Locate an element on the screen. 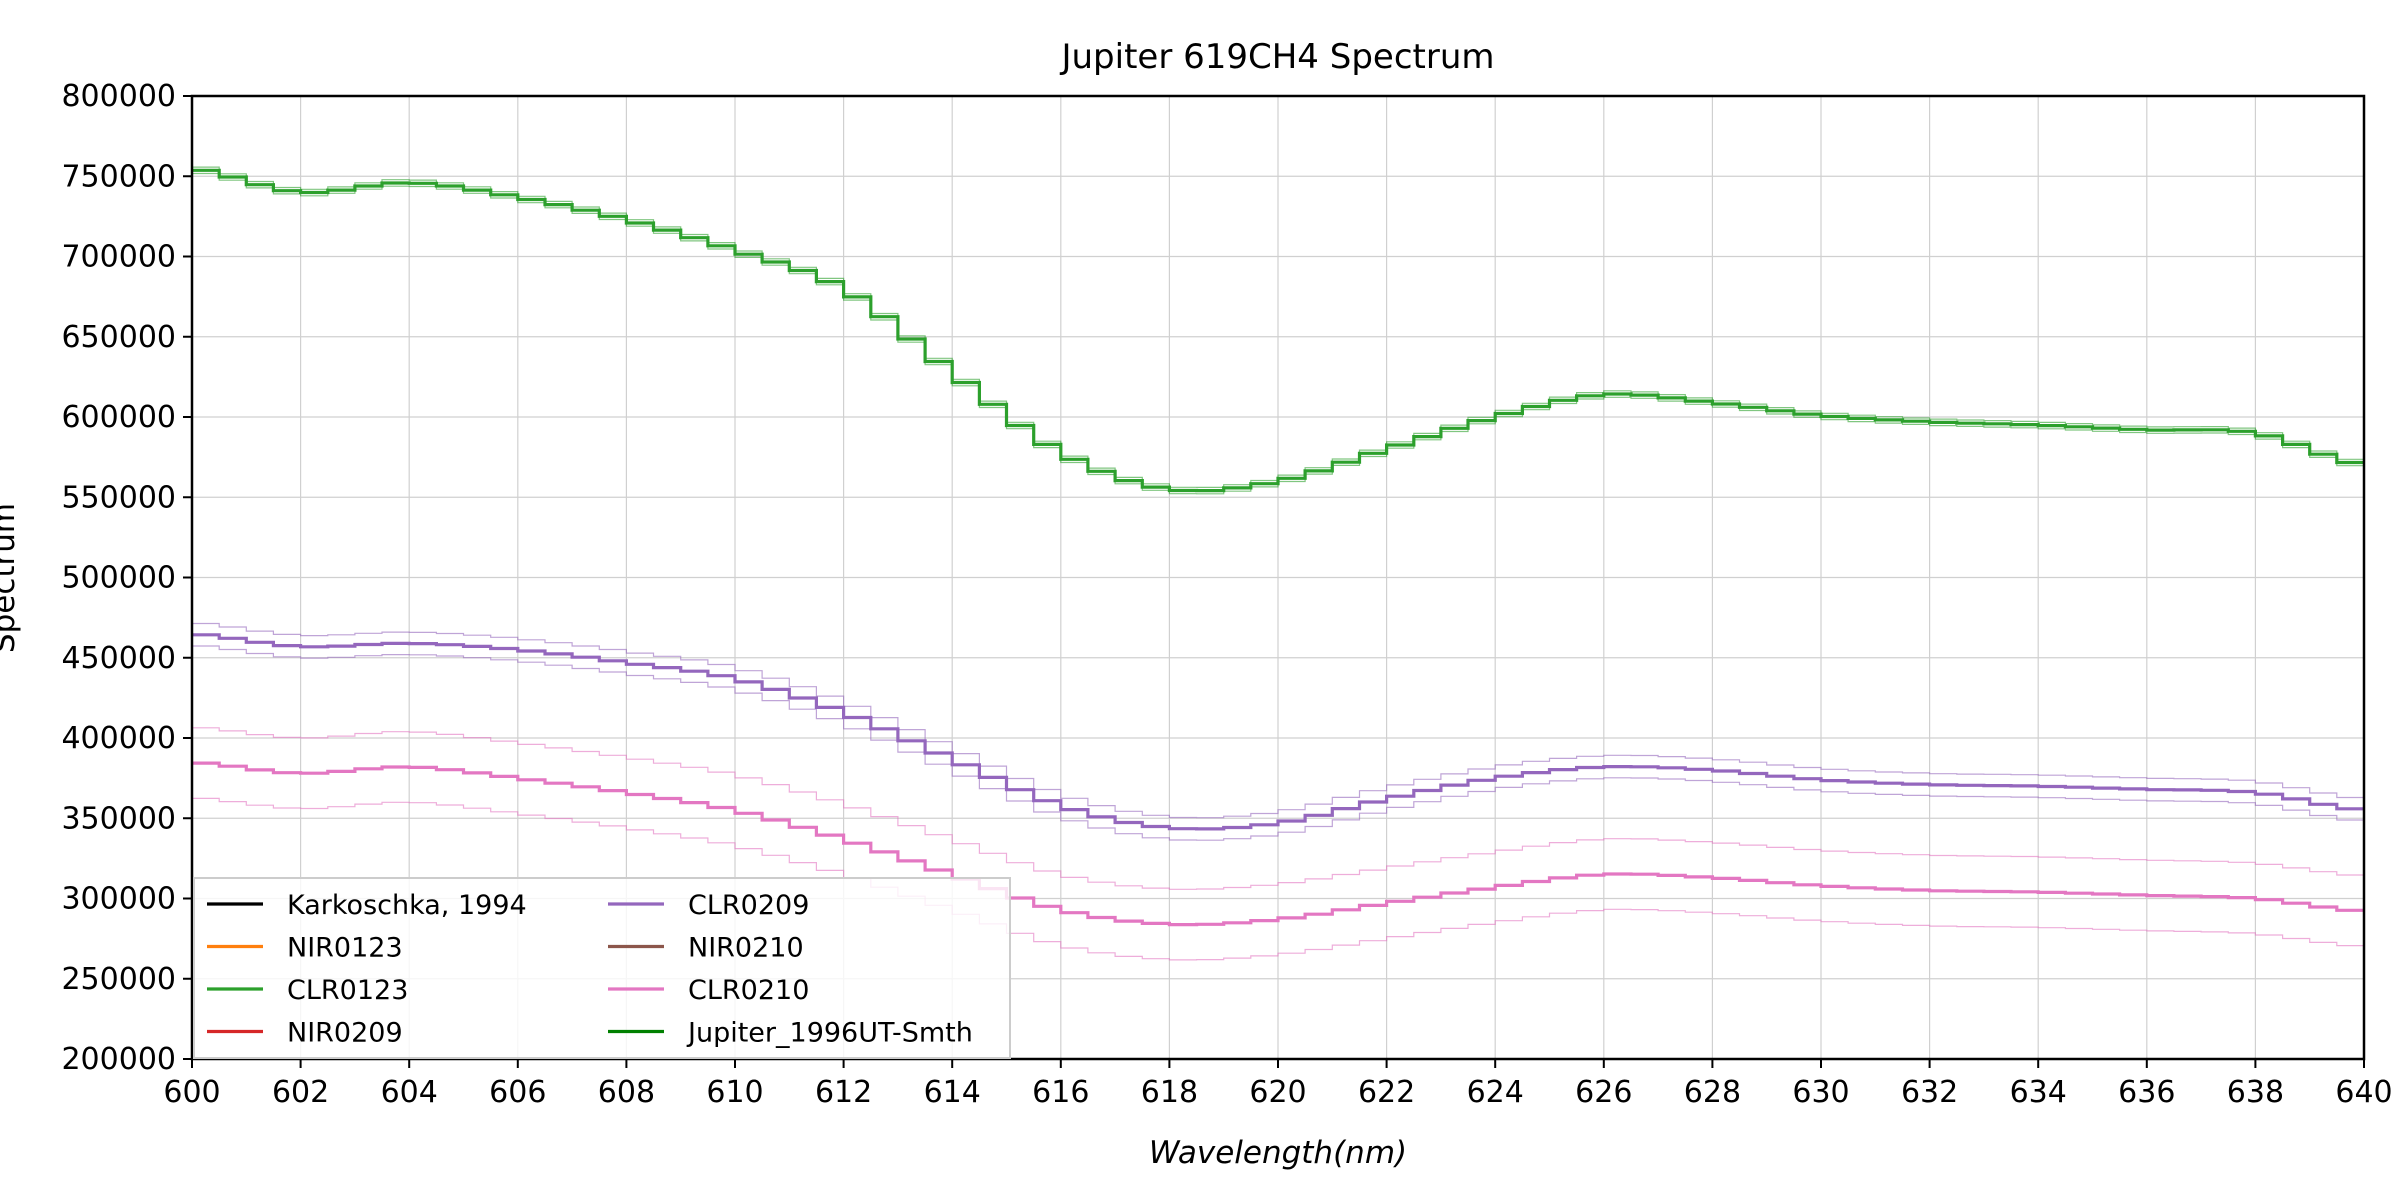 The image size is (2400, 1200). x-tick-label: 622 is located at coordinates (1386, 1092).